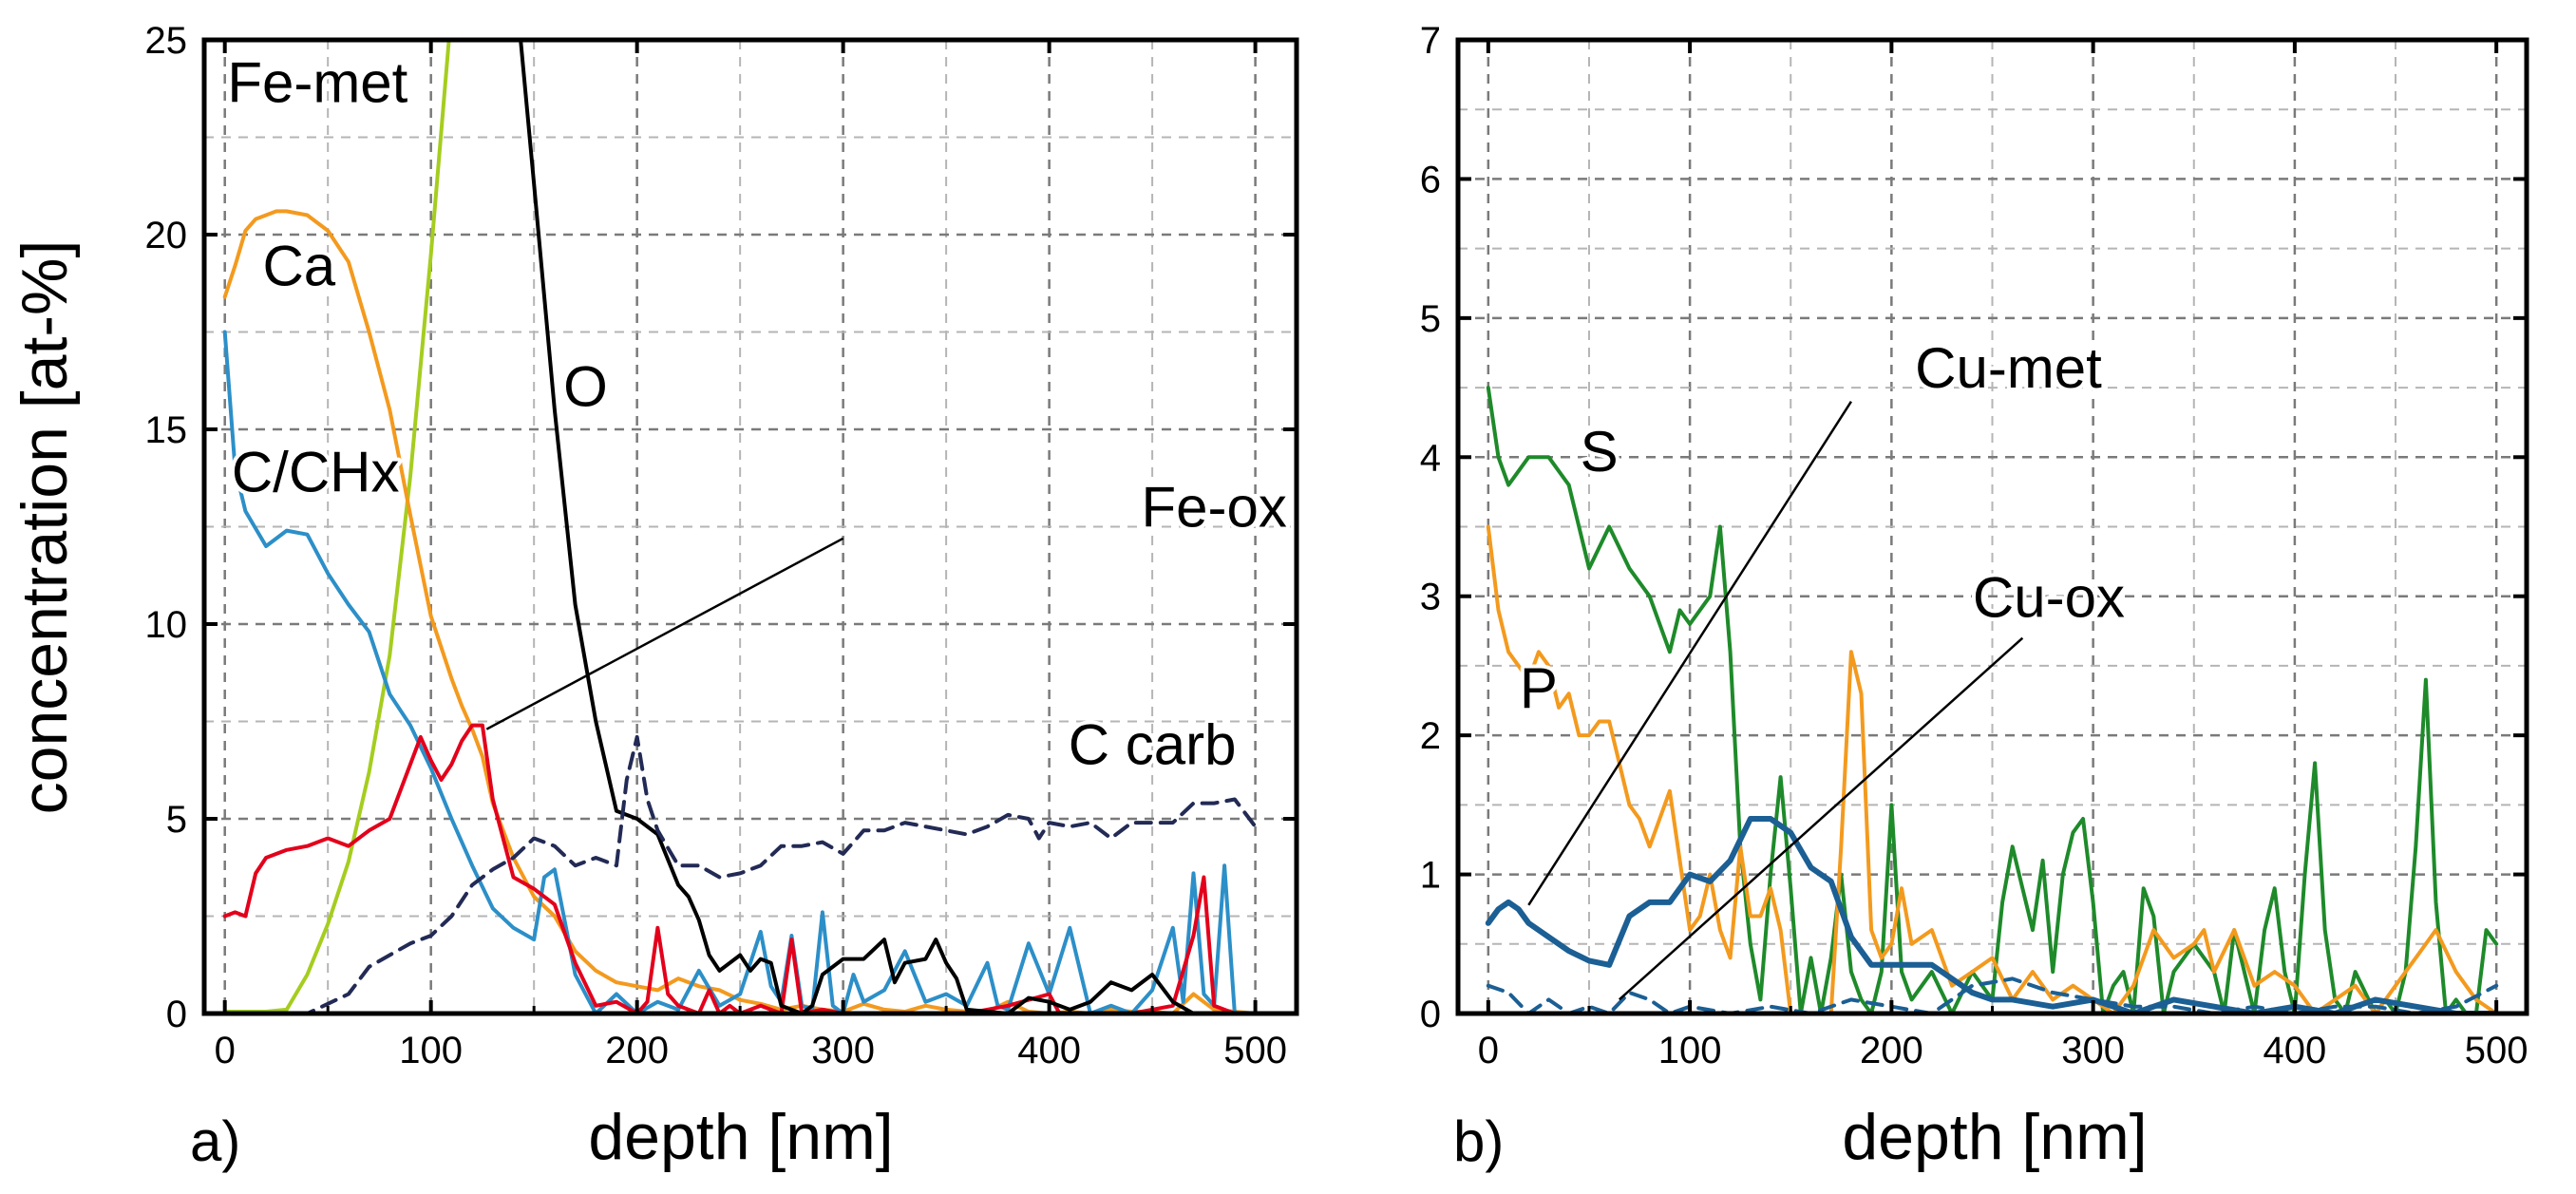  I want to click on y-tick-label: 1, so click(1430, 876).